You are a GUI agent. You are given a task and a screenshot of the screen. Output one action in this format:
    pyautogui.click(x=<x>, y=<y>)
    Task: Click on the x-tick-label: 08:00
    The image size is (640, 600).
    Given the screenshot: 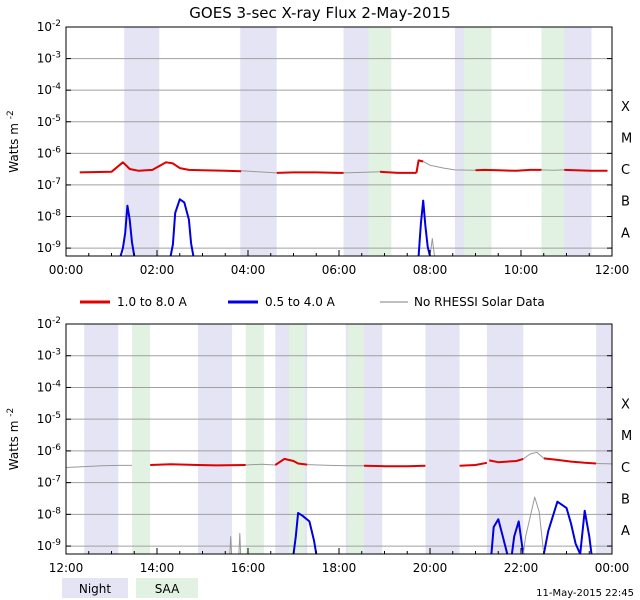 What is the action you would take?
    pyautogui.click(x=430, y=270)
    